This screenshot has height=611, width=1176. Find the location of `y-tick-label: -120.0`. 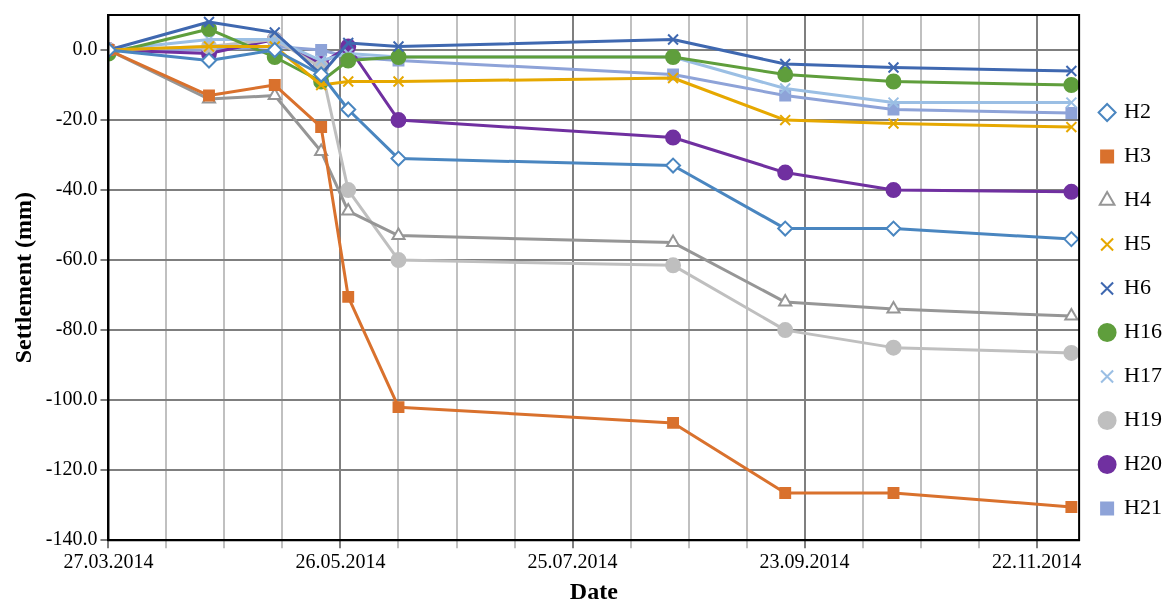

y-tick-label: -120.0 is located at coordinates (71, 468).